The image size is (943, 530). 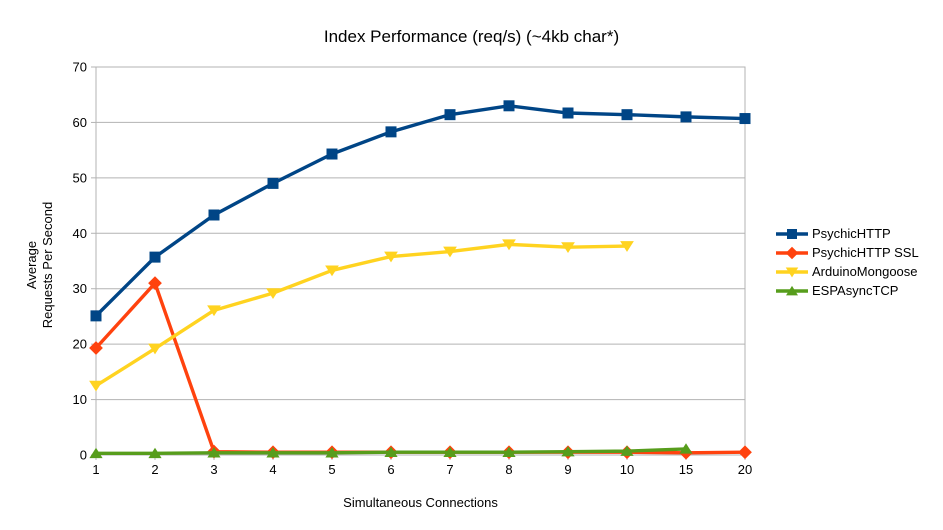 What do you see at coordinates (272, 469) in the screenshot?
I see `x-tick-label: 4` at bounding box center [272, 469].